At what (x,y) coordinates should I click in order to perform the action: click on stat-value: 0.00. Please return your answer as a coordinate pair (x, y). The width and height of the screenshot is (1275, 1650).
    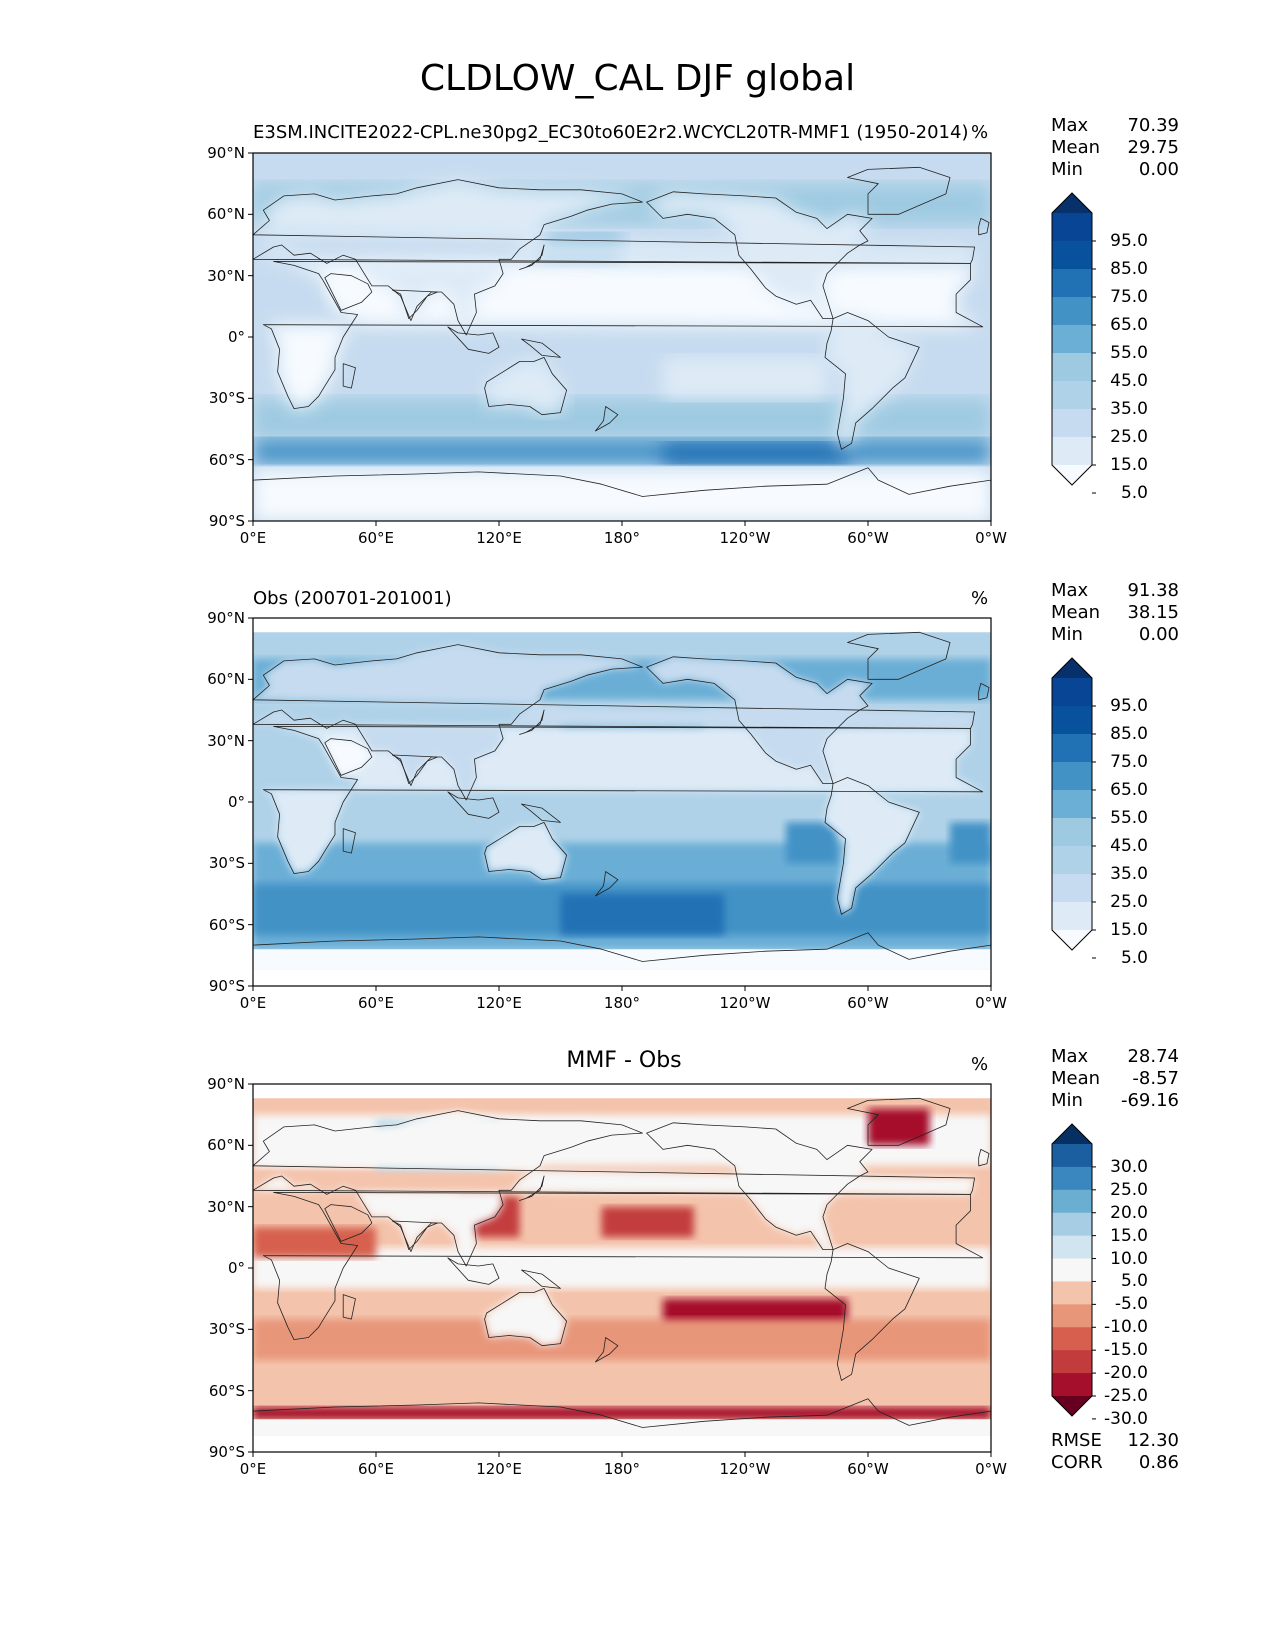
    Looking at the image, I should click on (1158, 634).